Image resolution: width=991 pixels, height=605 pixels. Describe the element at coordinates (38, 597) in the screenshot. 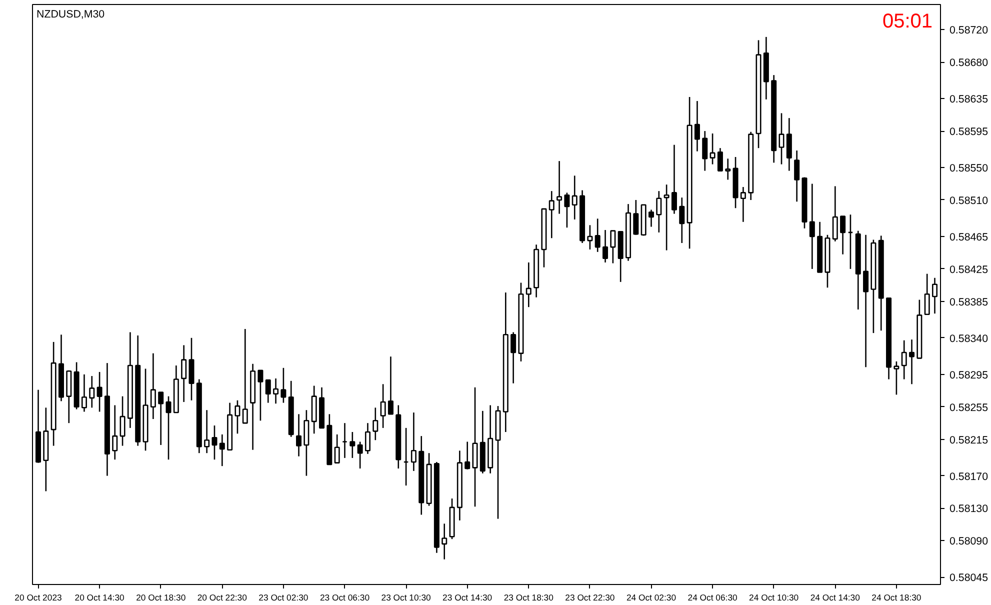

I see `x-tick-label: 20 Oct 2023` at that location.